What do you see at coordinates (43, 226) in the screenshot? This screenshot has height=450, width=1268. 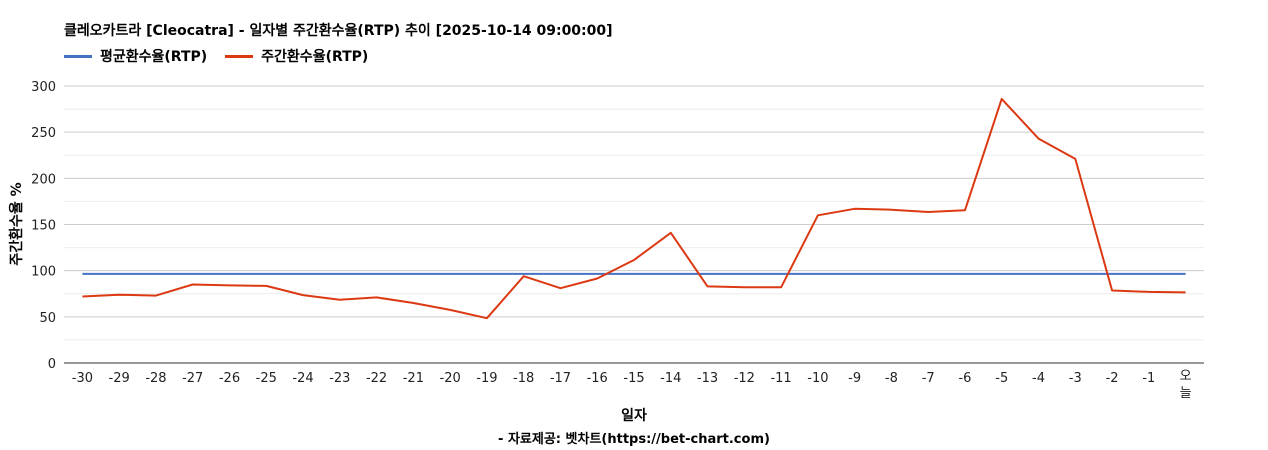 I see `y-tick-label: 150` at bounding box center [43, 226].